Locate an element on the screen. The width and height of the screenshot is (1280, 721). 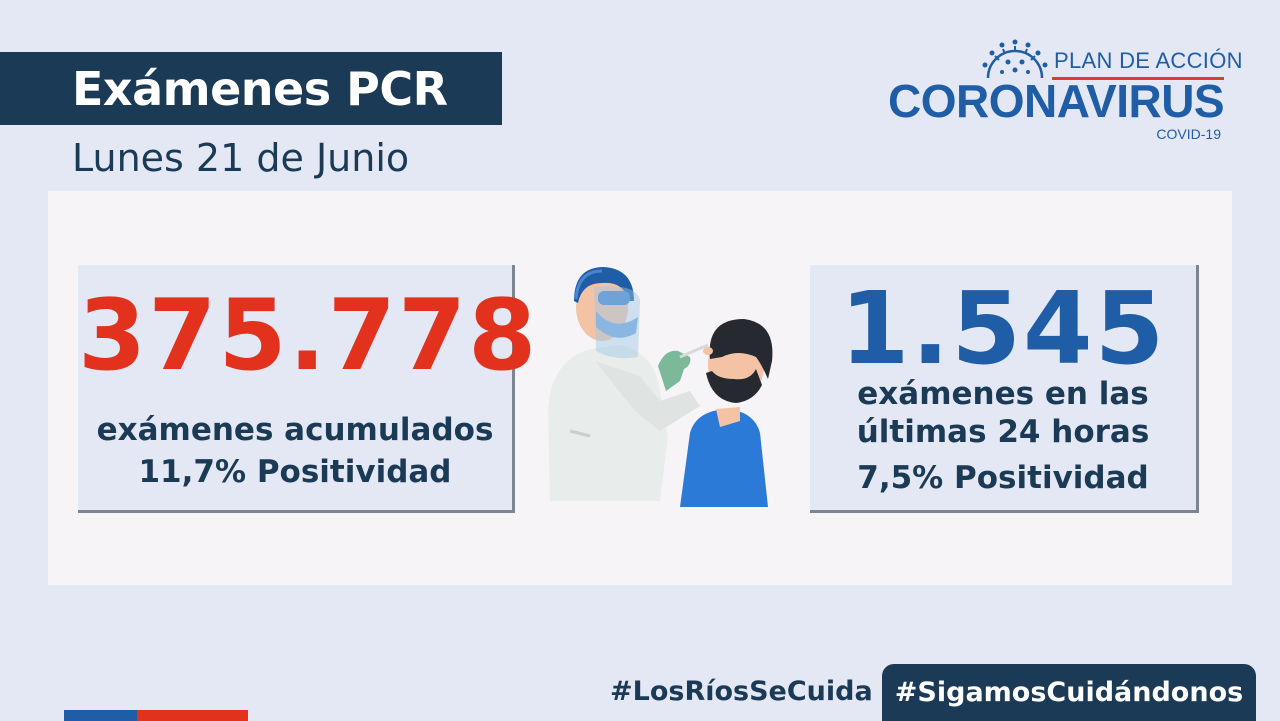
hashtag-sigamos: #SigamosCuidándonos is located at coordinates (1069, 692).